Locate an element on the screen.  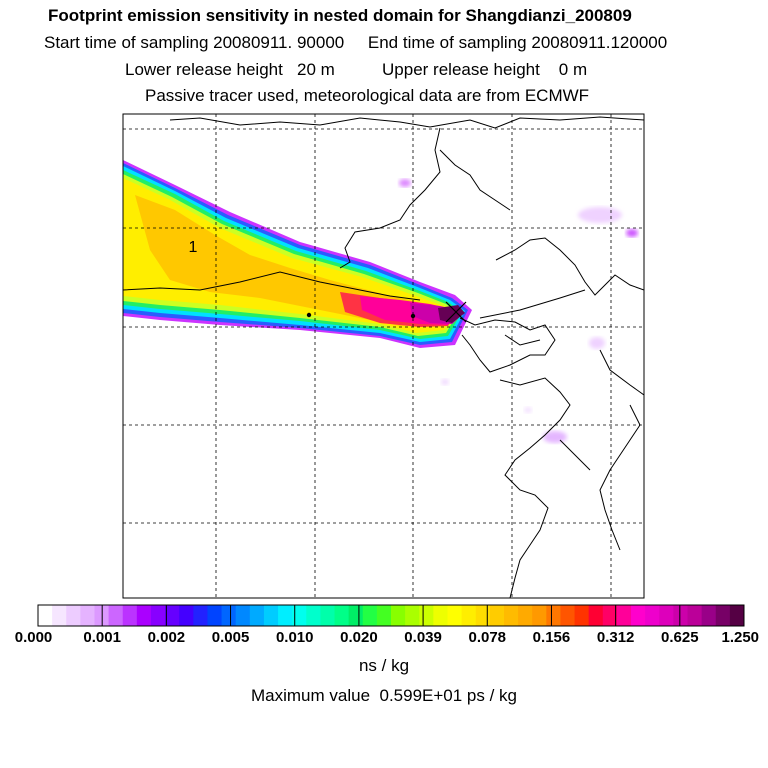
colorbar-border is located at coordinates (391, 615).